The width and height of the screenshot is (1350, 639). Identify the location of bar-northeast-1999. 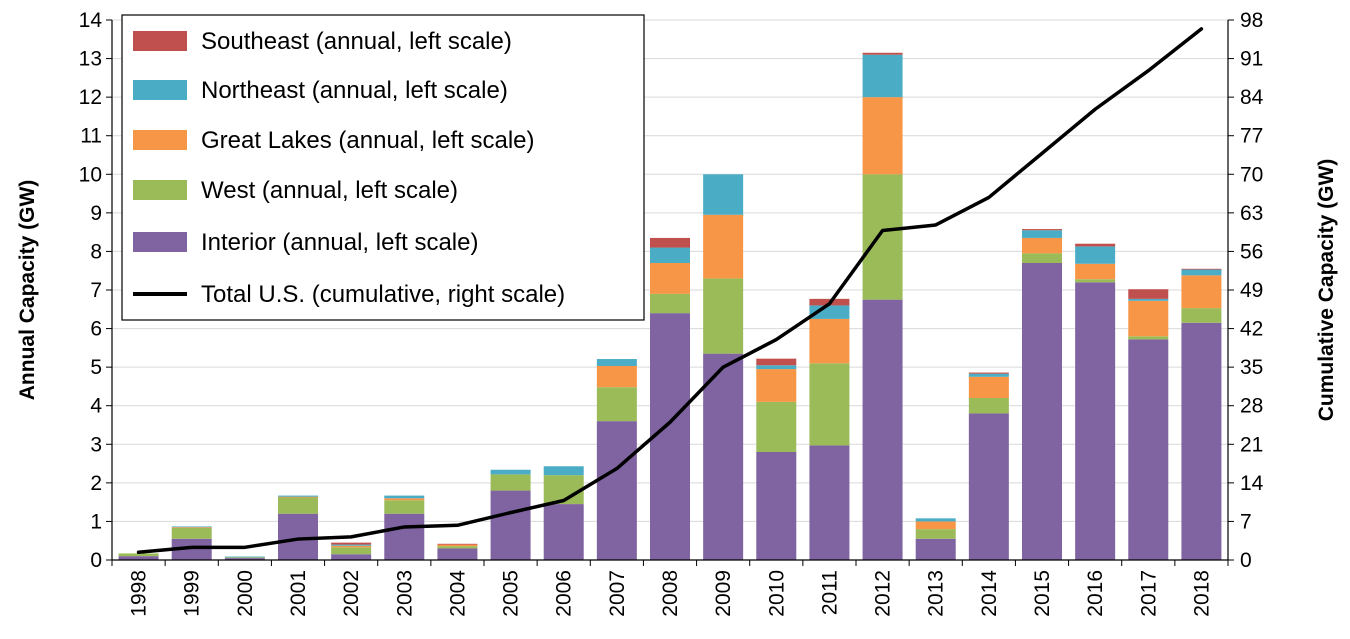
(191, 527).